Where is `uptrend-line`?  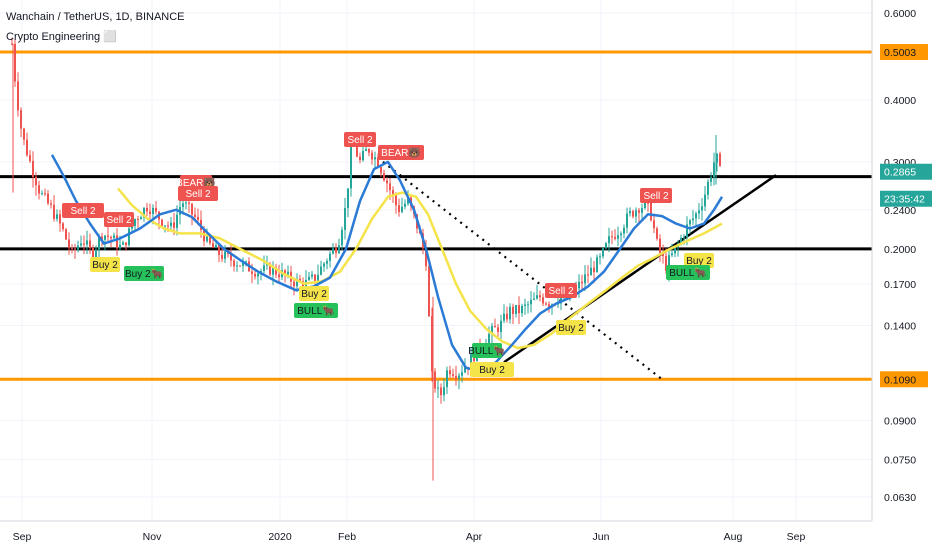 uptrend-line is located at coordinates (640, 269).